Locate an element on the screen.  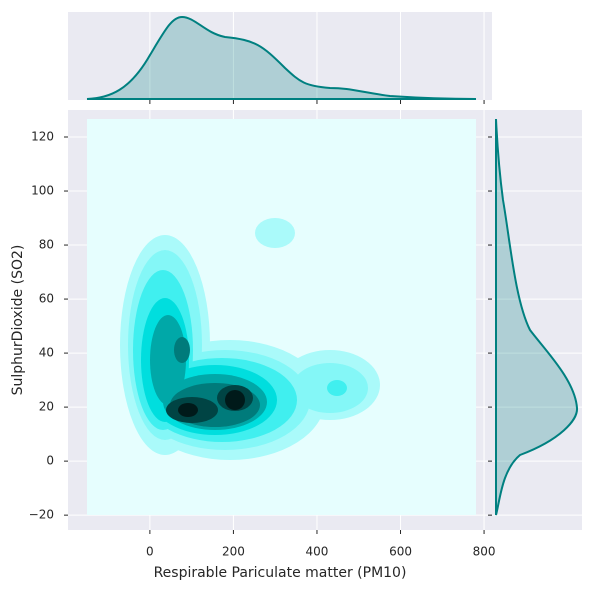
y-tick-label: 60 is located at coordinates (46, 299).